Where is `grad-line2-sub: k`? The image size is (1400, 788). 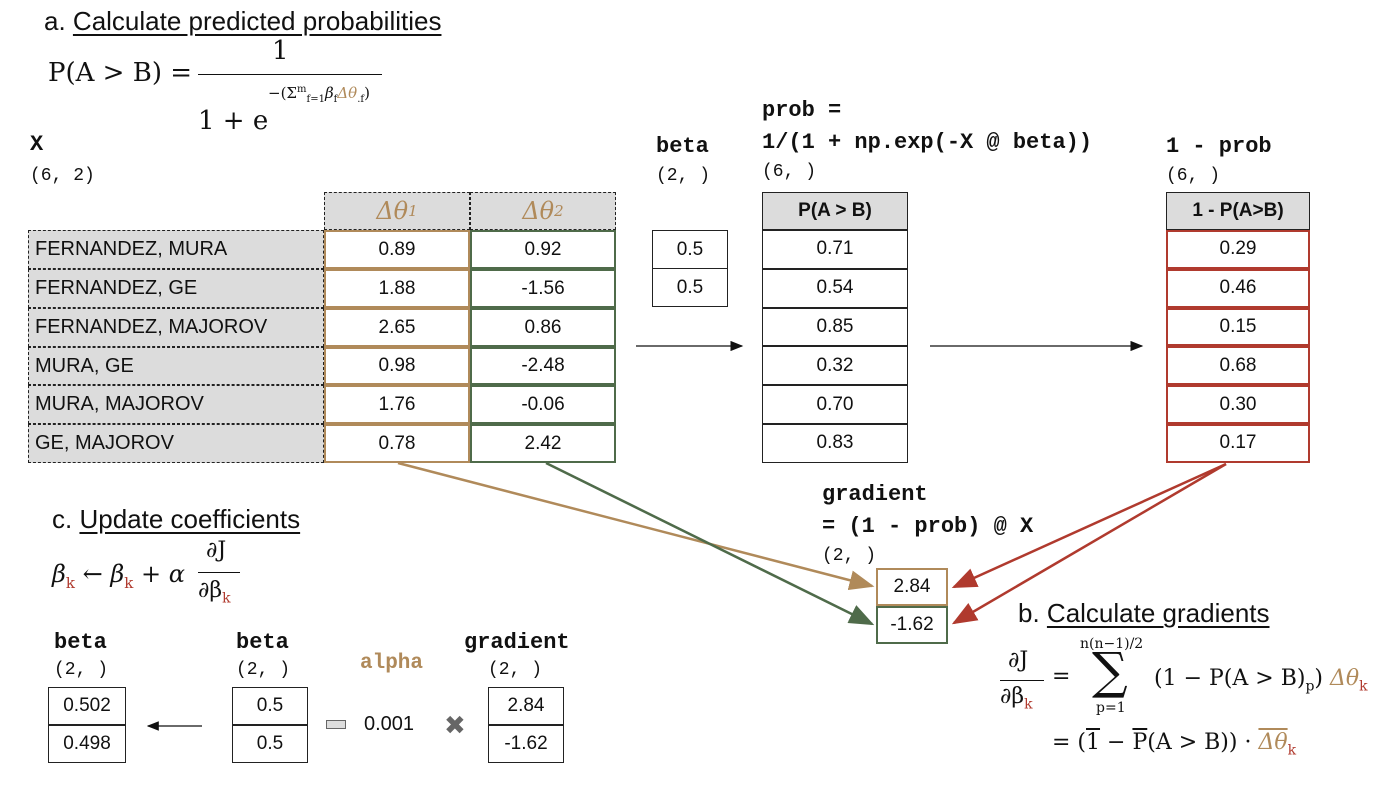 grad-line2-sub: k is located at coordinates (1292, 750).